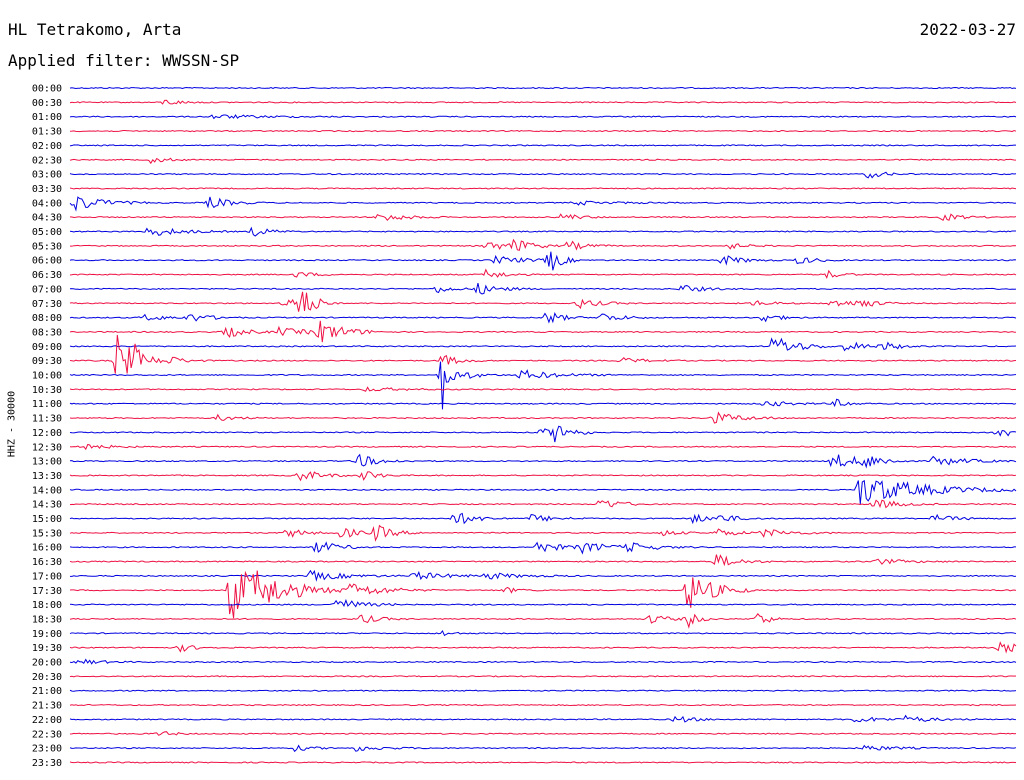 The height and width of the screenshot is (780, 1024). What do you see at coordinates (47, 576) in the screenshot?
I see `time-label: 17:00` at bounding box center [47, 576].